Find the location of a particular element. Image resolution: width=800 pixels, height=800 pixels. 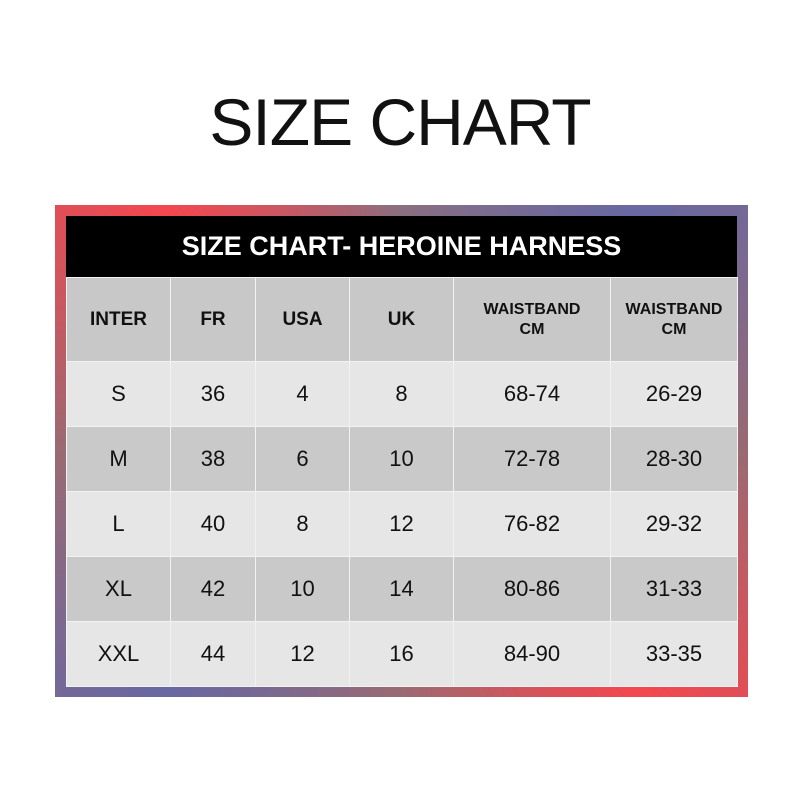

table-cell: 28-30 is located at coordinates (674, 459).